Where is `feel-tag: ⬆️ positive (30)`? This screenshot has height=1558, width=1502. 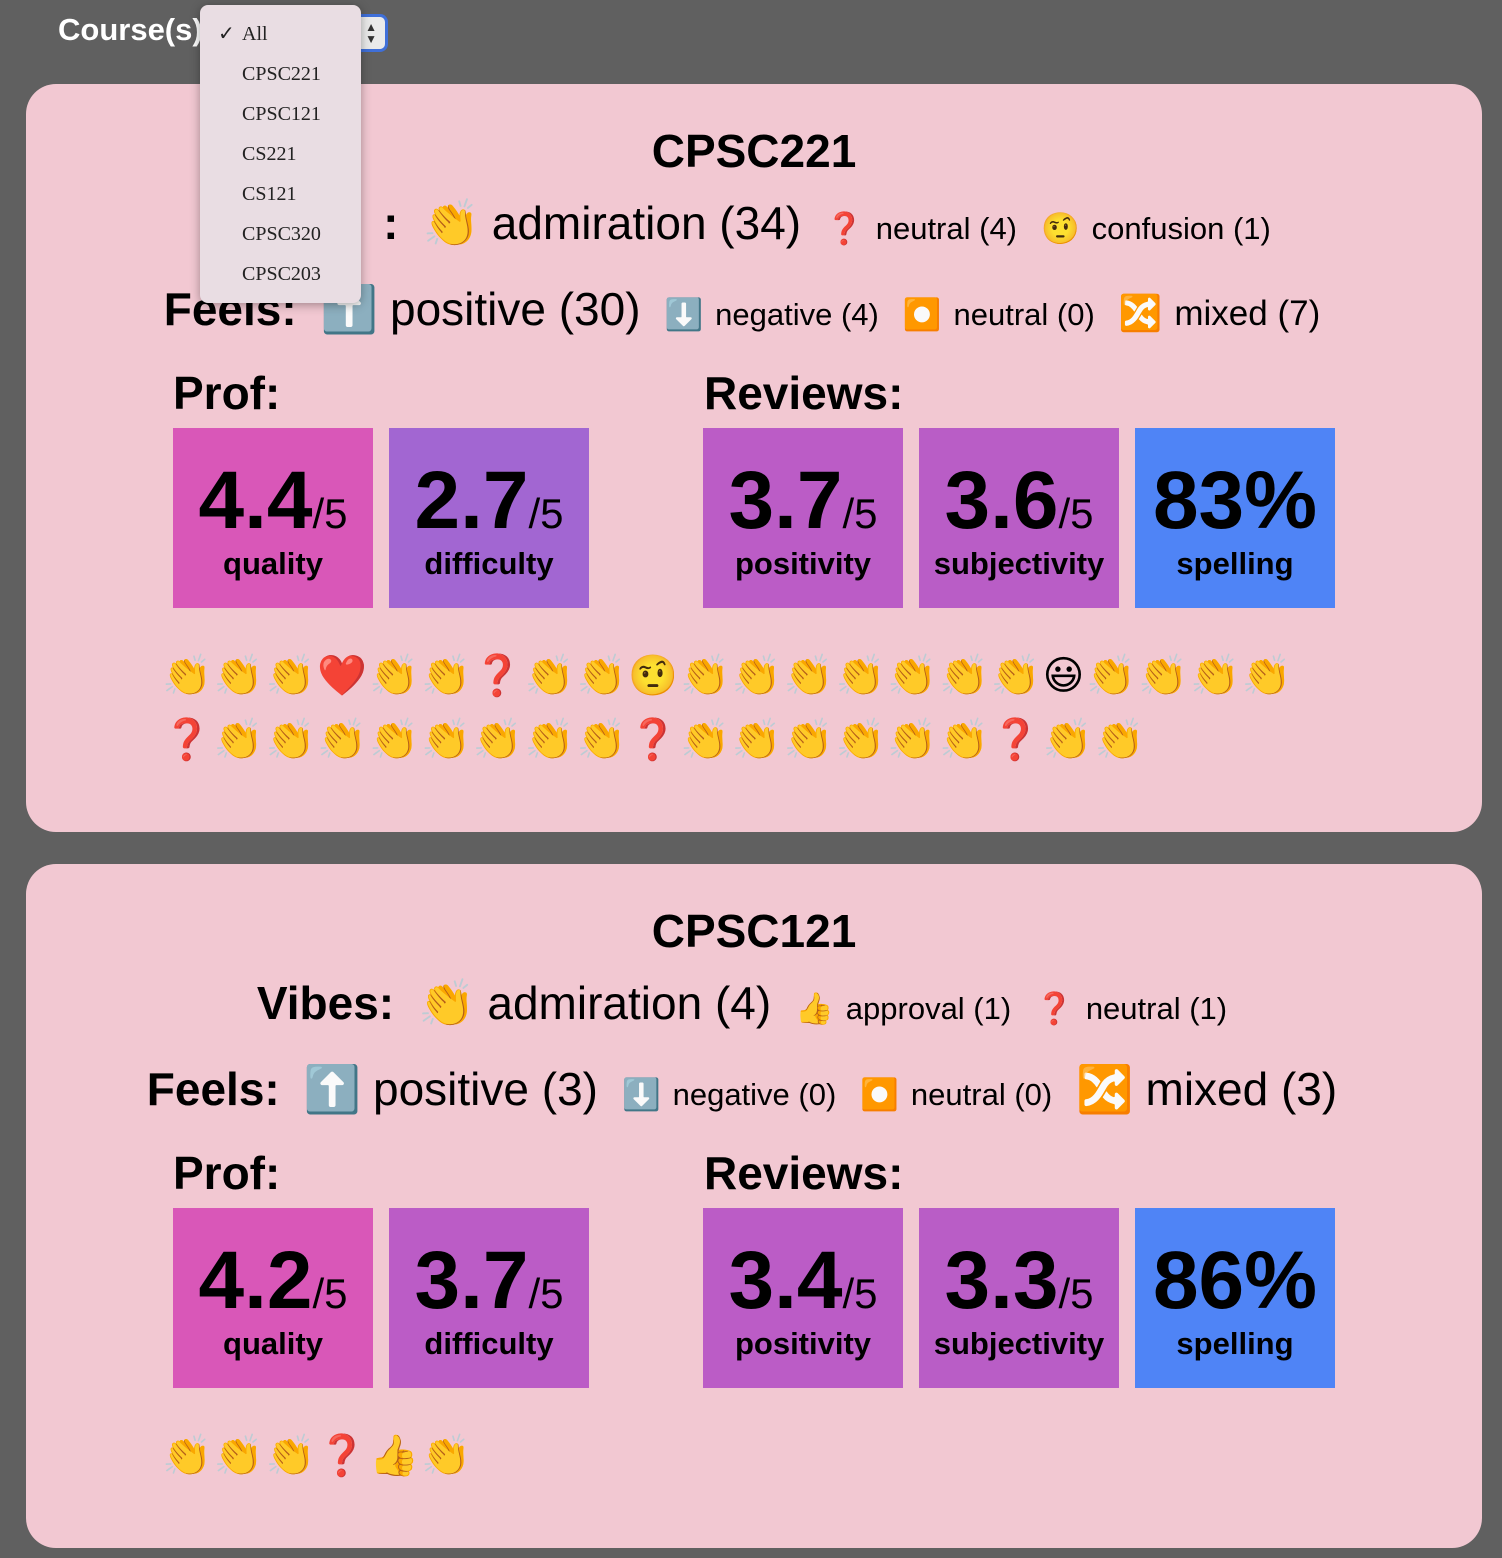 feel-tag: ⬆️ positive (30) is located at coordinates (480, 309).